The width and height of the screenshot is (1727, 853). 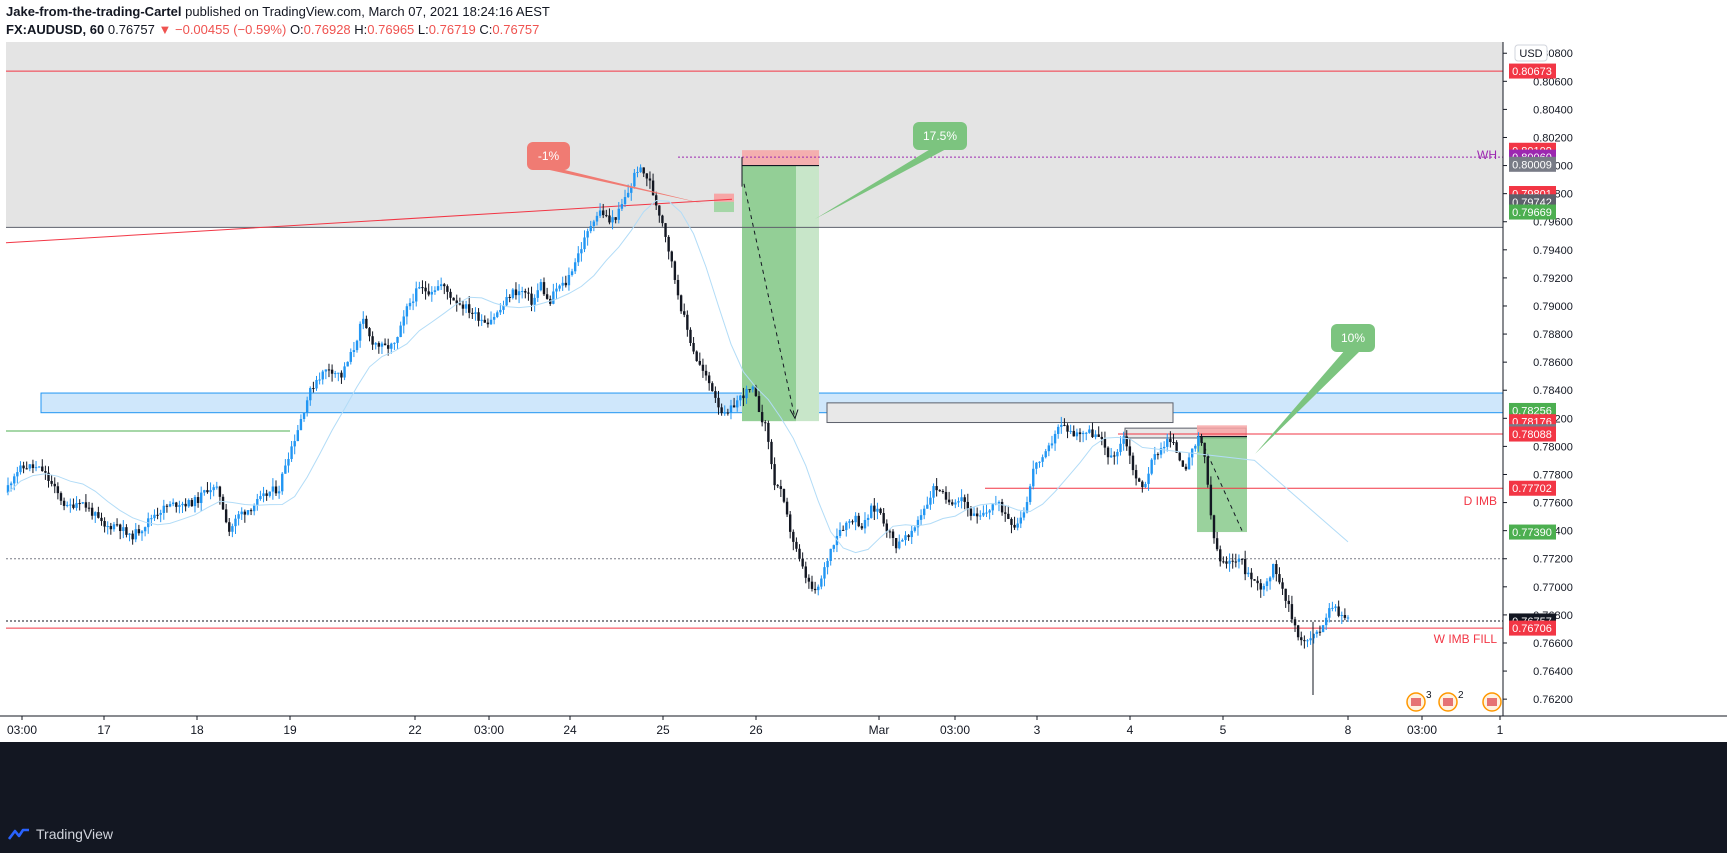 What do you see at coordinates (940, 136) in the screenshot?
I see `callout-17-5pct-box` at bounding box center [940, 136].